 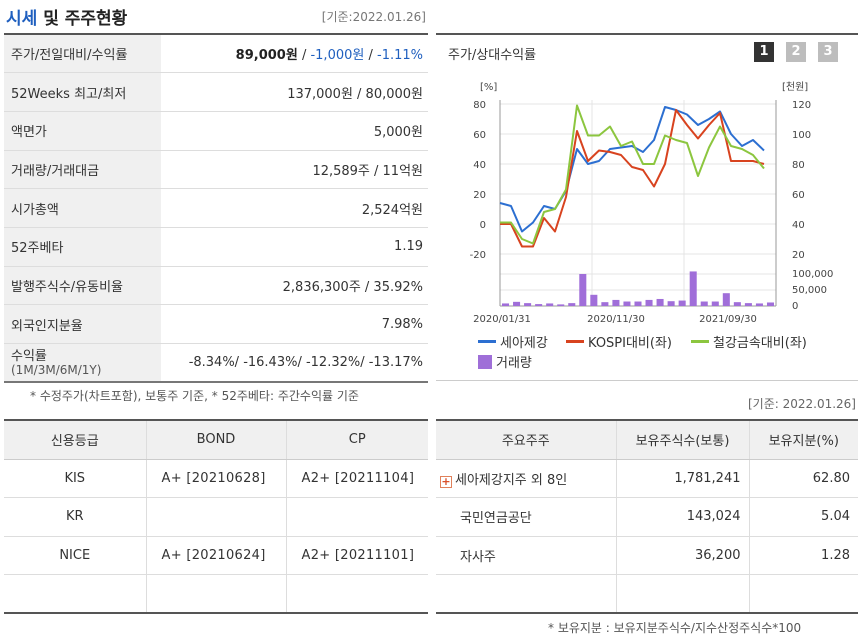 What do you see at coordinates (294, 247) in the screenshot?
I see `row-value: 1.19` at bounding box center [294, 247].